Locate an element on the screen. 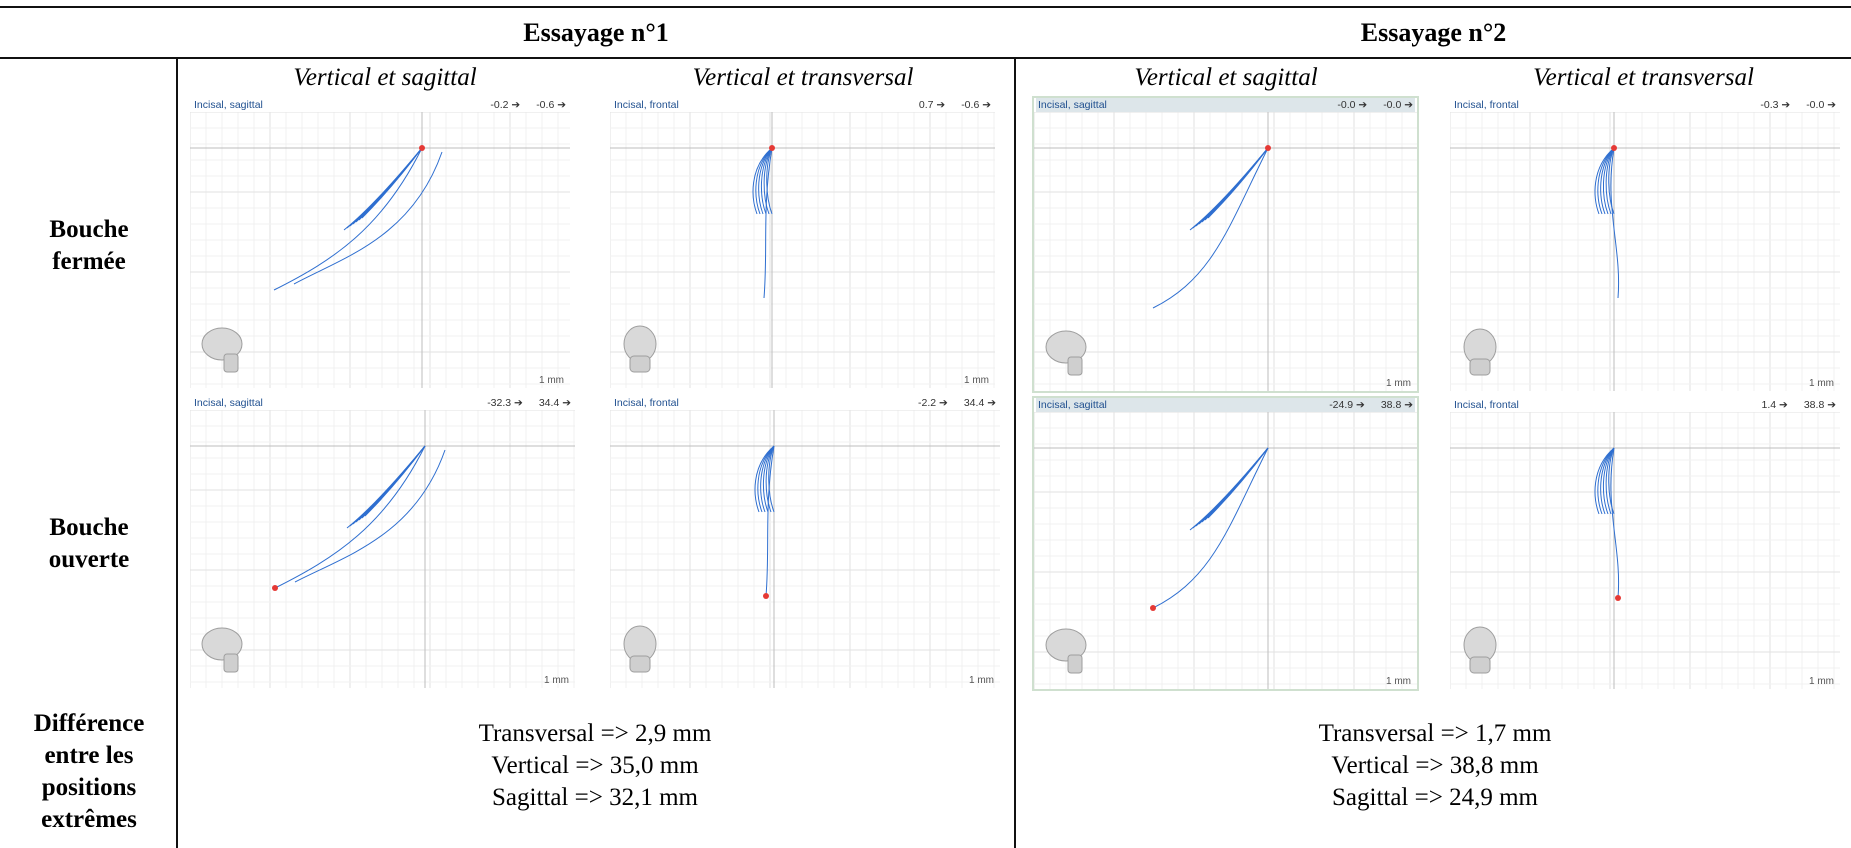 The image size is (1851, 848). panel-title-bar: Incisal, frontal 0.7 ➔ -0.6 ➔ is located at coordinates (802, 105).